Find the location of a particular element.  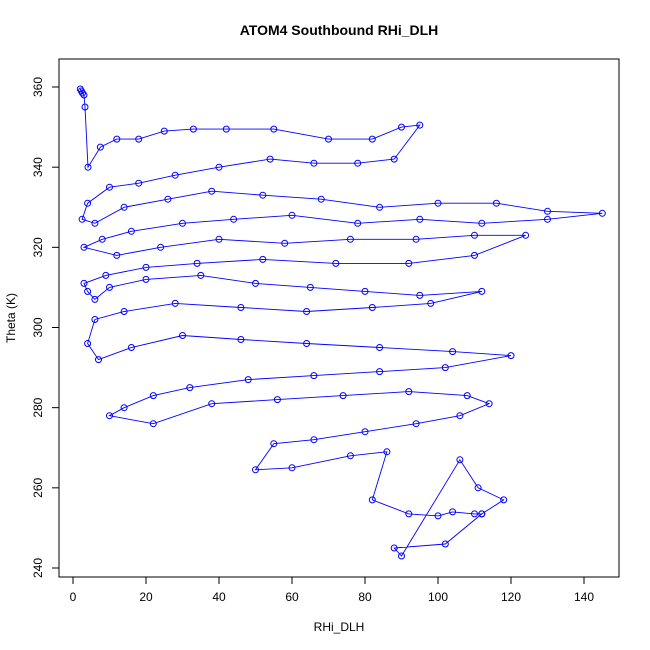

y-axis: 240 260 280 300 320 340 360 is located at coordinates (45, 327).